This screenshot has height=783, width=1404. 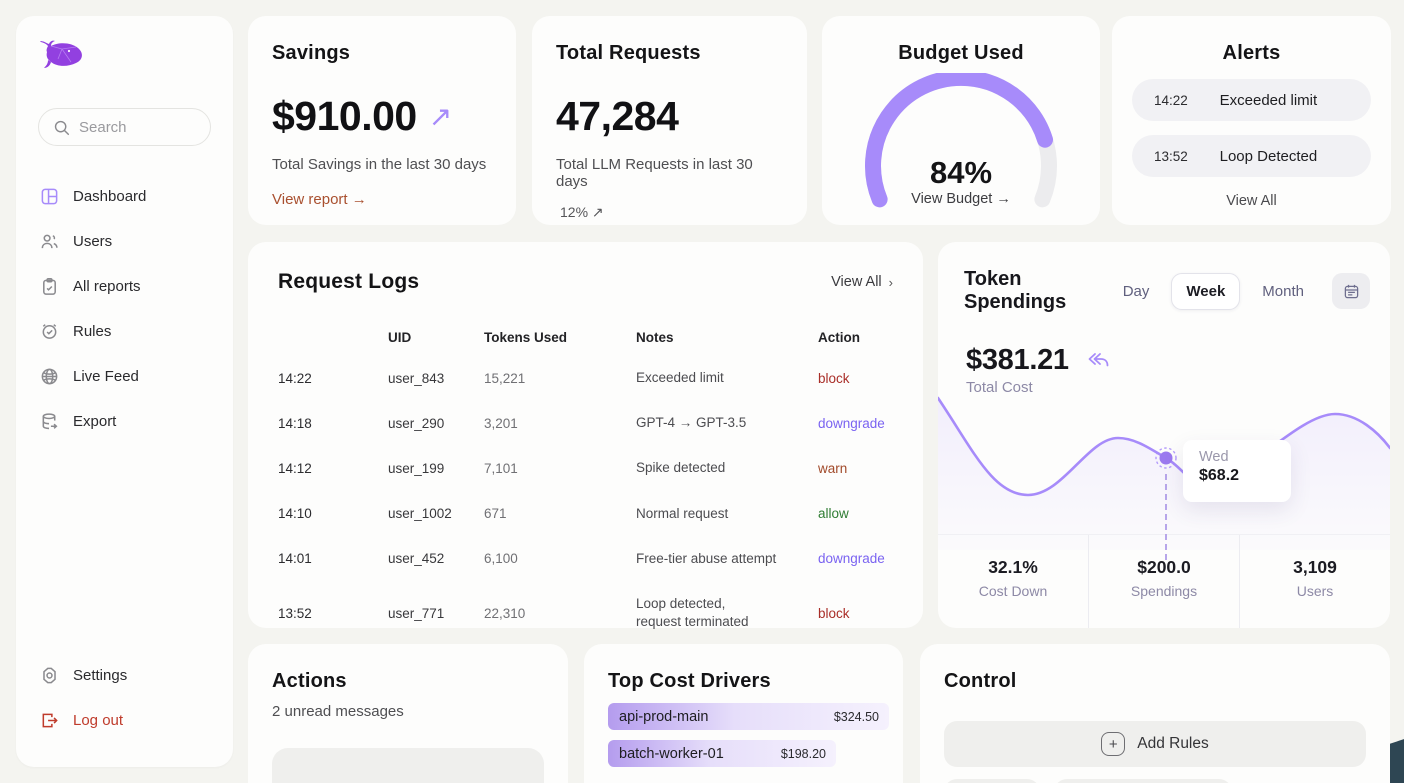 I want to click on actions-message-placeholder, so click(x=408, y=765).